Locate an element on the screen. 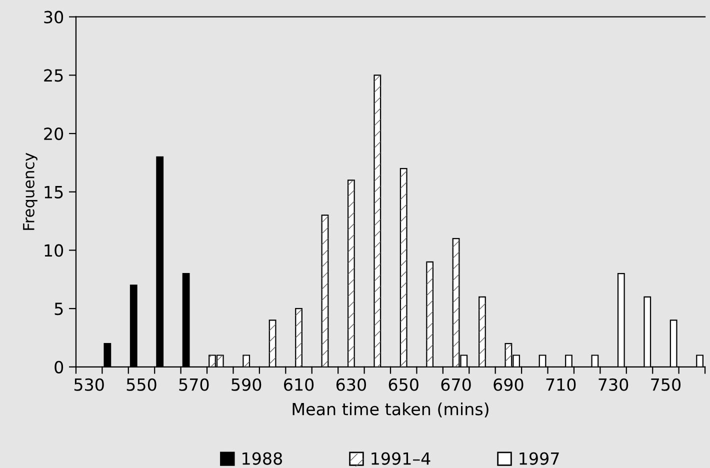  x-tick-label: 610 is located at coordinates (299, 384).